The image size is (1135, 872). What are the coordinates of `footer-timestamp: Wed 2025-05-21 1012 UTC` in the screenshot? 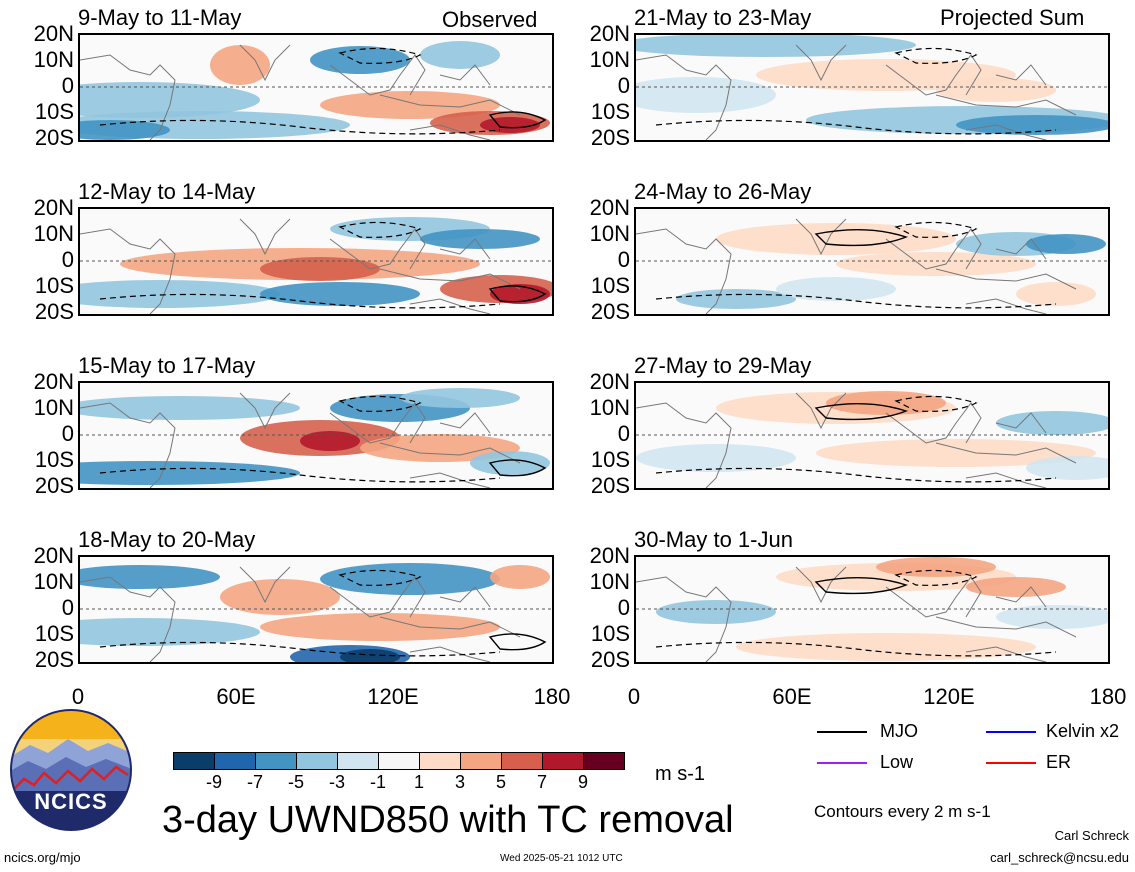 It's located at (561, 858).